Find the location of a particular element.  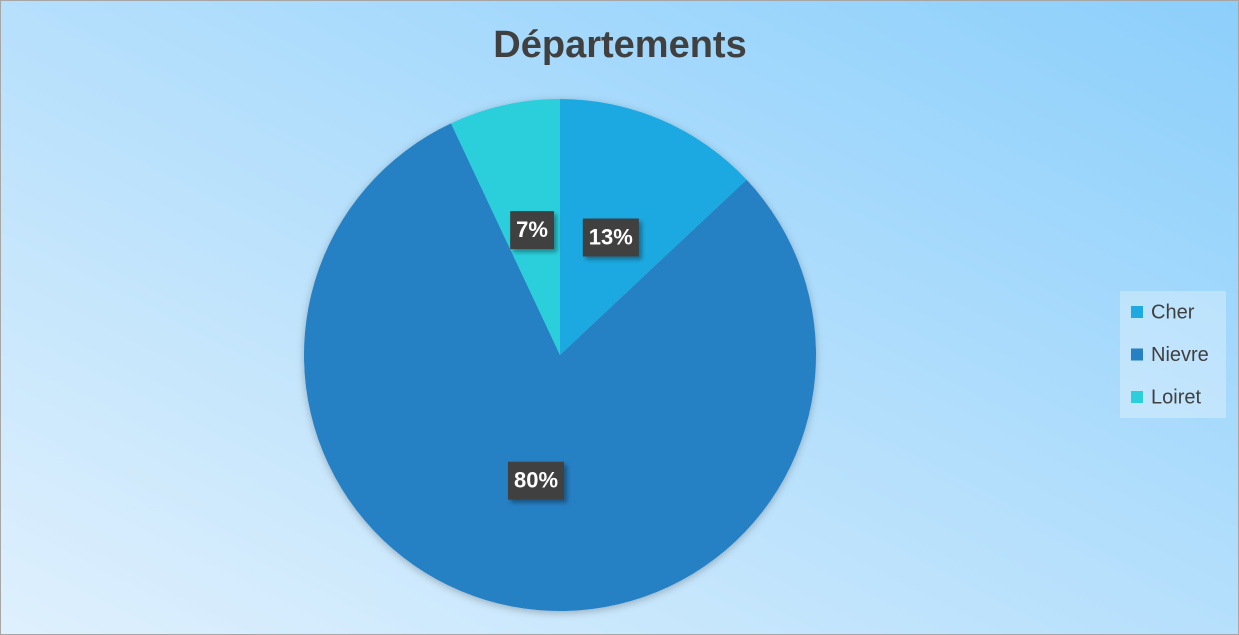

legend-items: Cher Nievre Loiret is located at coordinates (1170, 354).